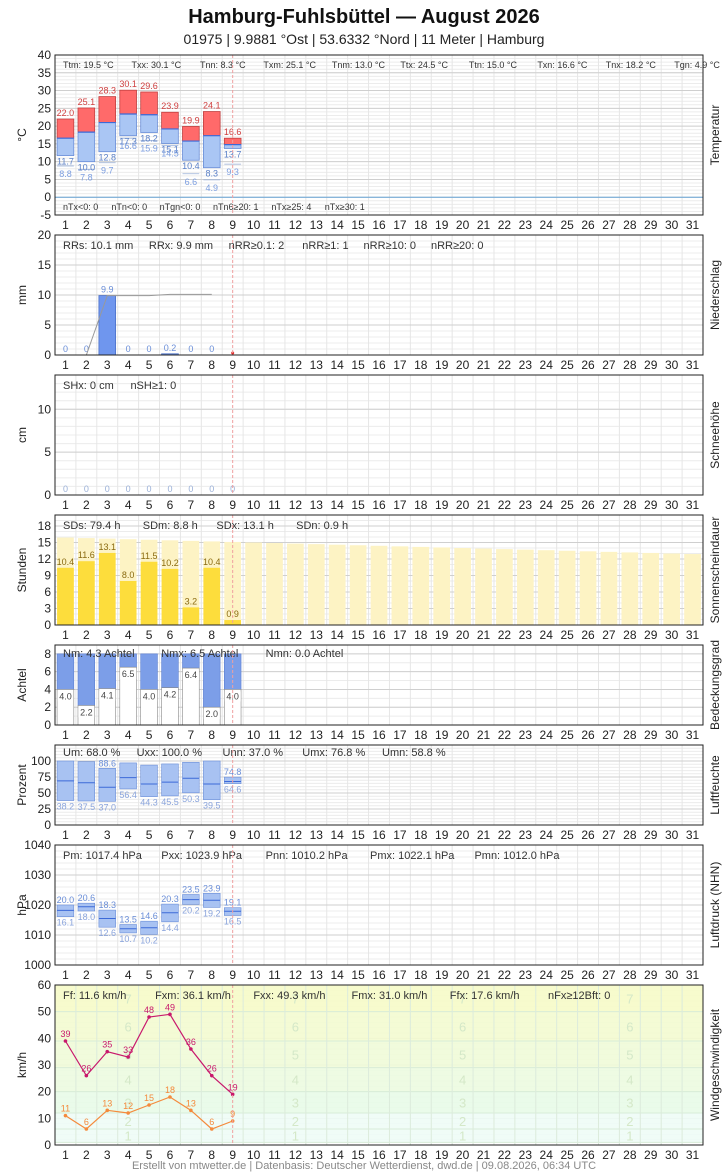  Describe the element at coordinates (244, 526) in the screenshot. I see `sunshine-stat: SDx: 13.1 h` at that location.